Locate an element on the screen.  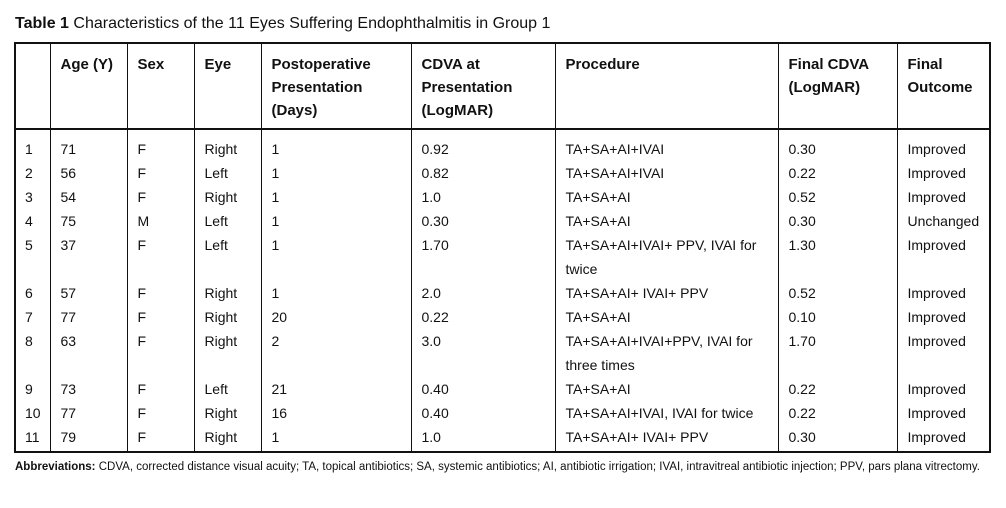
table-row: 3 54 F Right 1 1.0 TA+SA+AI 0.52 Improved is located at coordinates (502, 197).